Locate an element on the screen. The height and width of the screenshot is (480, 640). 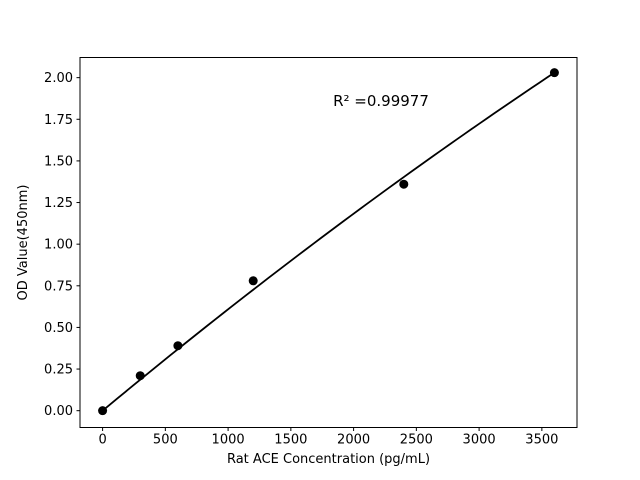
y-tick-label: 0.25 is located at coordinates (58, 370).